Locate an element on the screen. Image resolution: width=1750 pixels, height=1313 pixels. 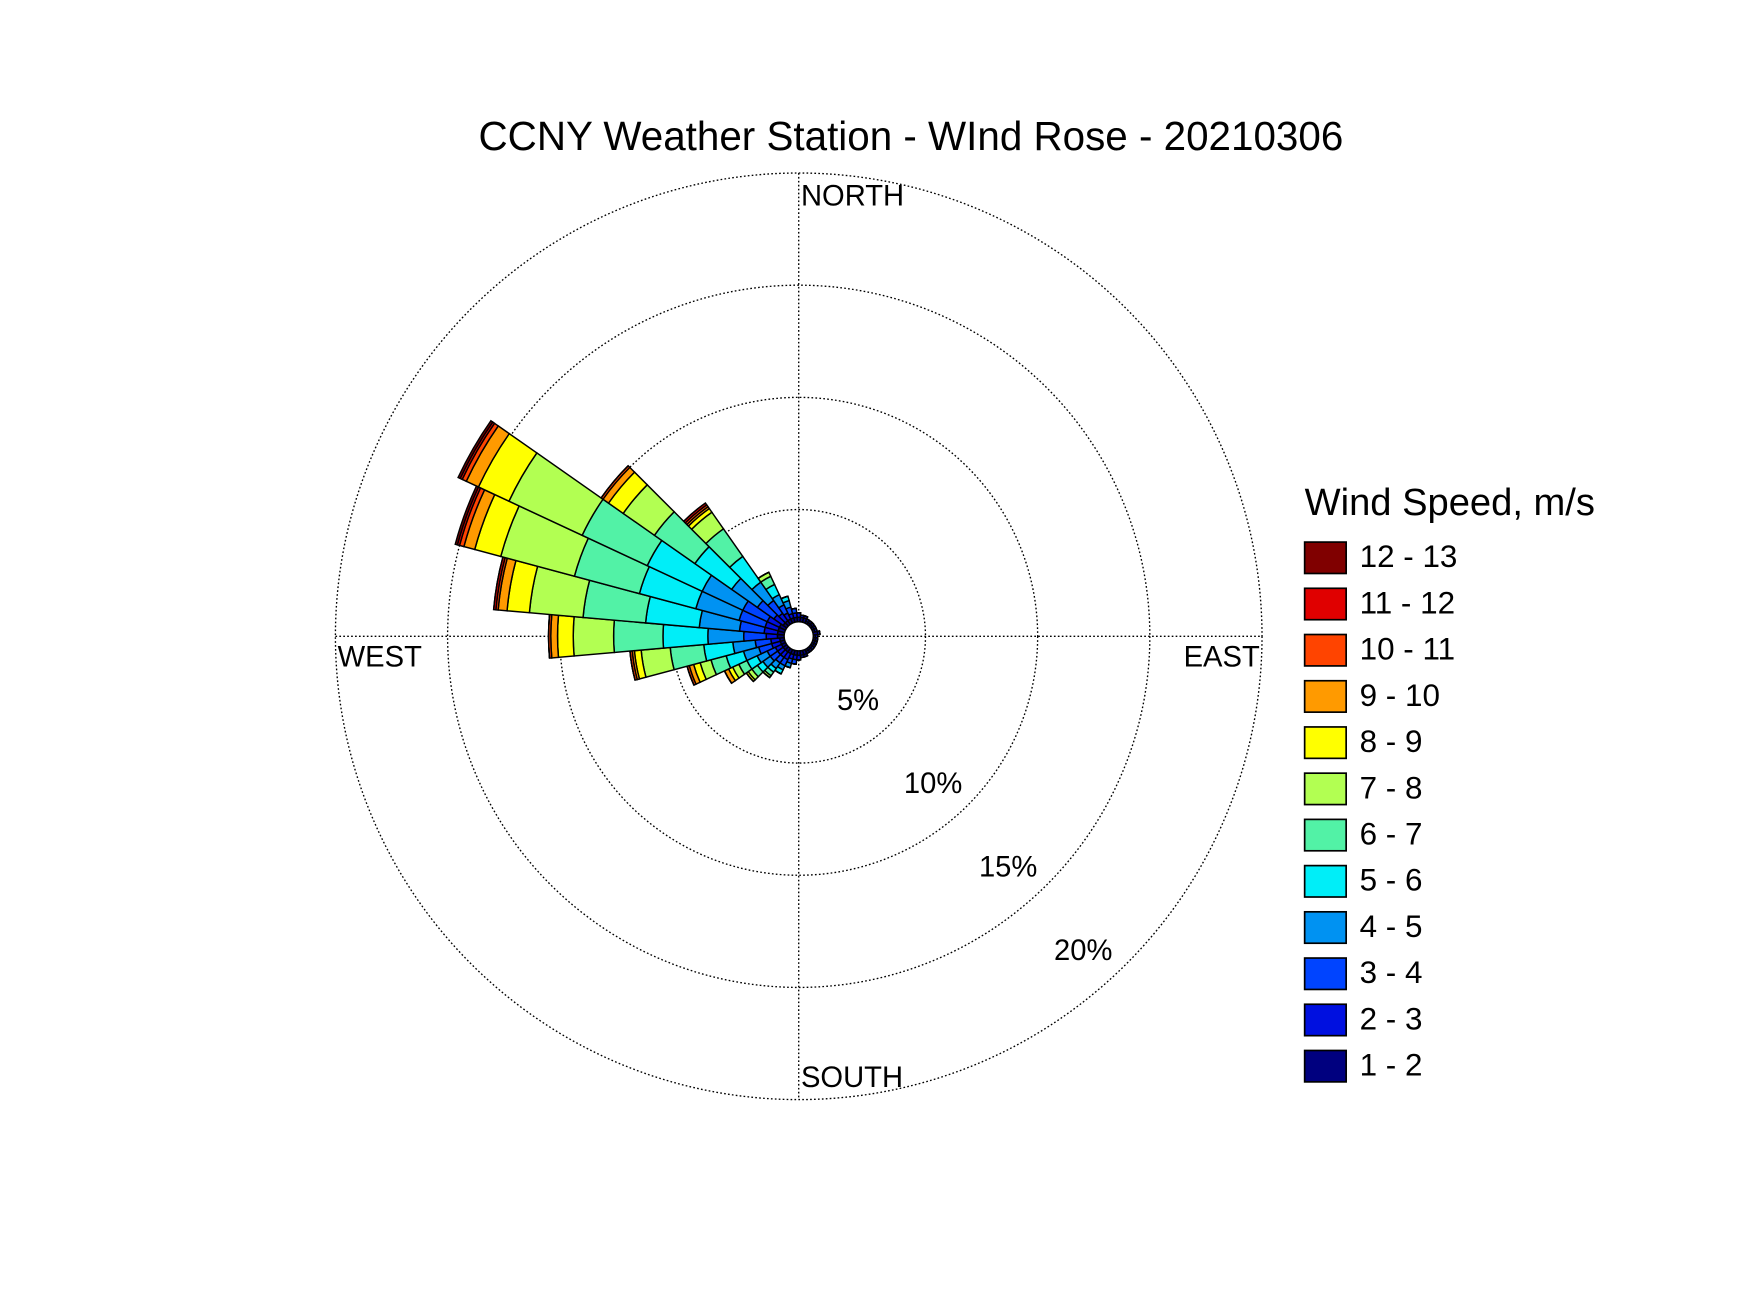
legend-label: 11 - 12 is located at coordinates (1407, 602).